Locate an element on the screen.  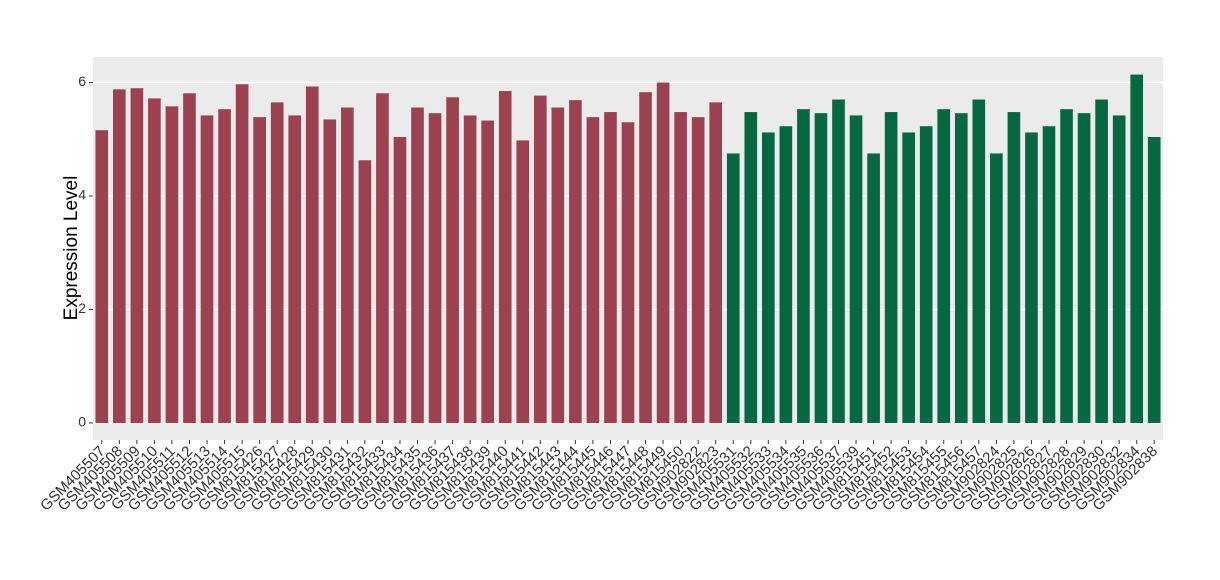
y-tick-label: 2 is located at coordinates (82, 308).